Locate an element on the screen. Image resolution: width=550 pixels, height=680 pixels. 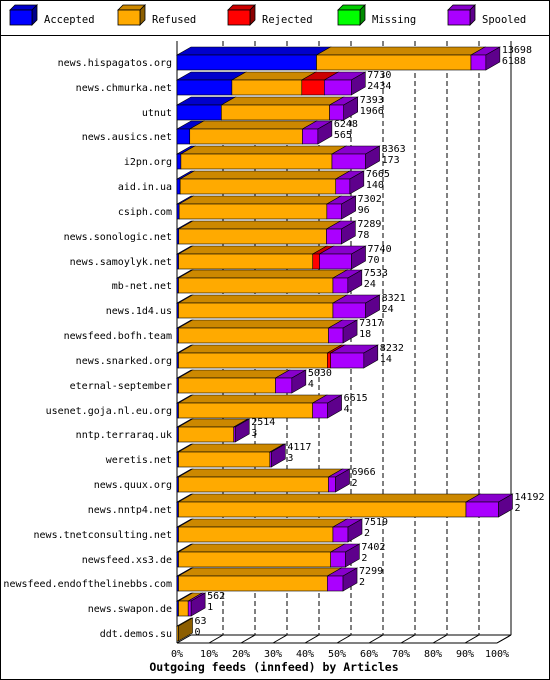
total-label: 4117 is located at coordinates (299, 447).